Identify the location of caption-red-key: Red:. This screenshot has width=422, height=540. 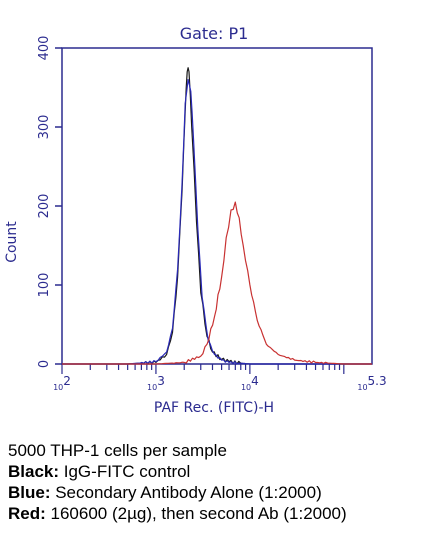
(27, 513).